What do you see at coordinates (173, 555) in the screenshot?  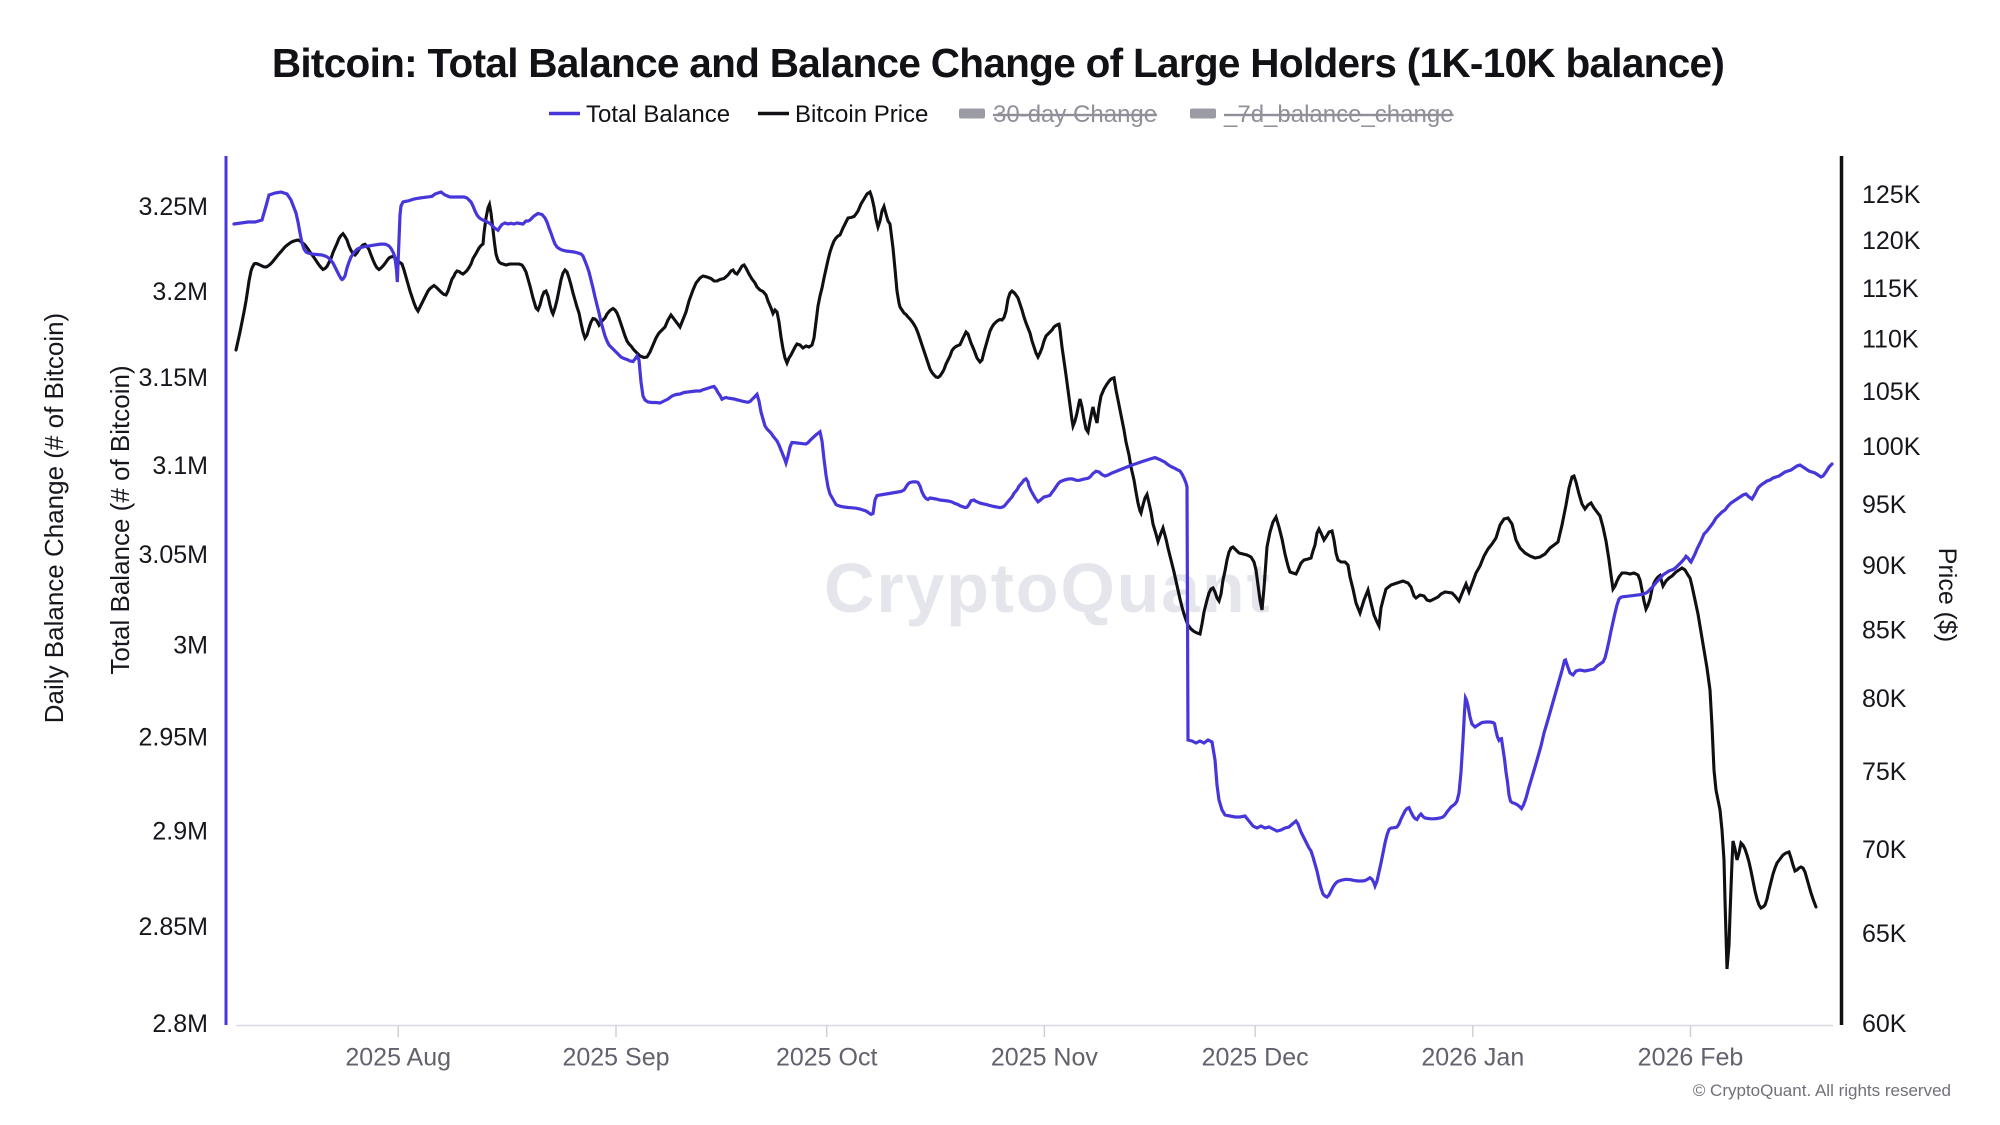 I see `svg-text: 3.05M` at bounding box center [173, 555].